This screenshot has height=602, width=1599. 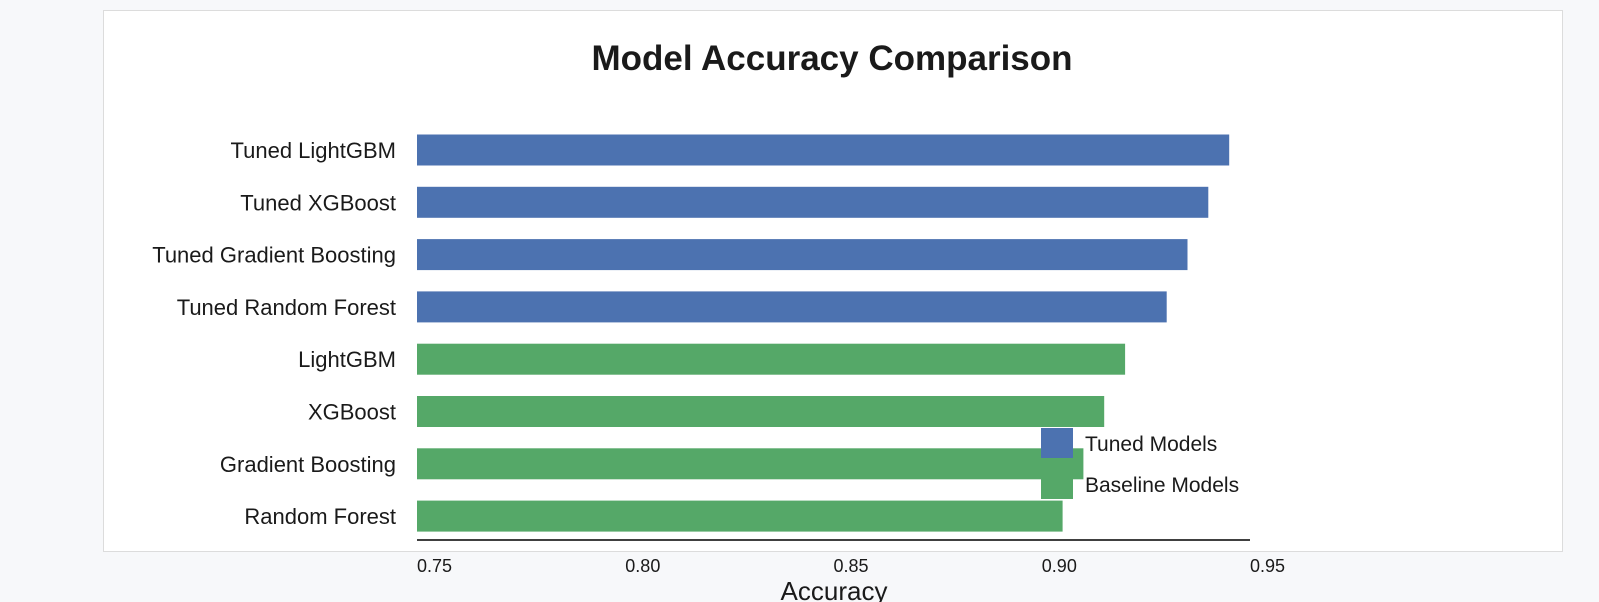 What do you see at coordinates (314, 150) in the screenshot?
I see `category-label: Tuned LightGBM` at bounding box center [314, 150].